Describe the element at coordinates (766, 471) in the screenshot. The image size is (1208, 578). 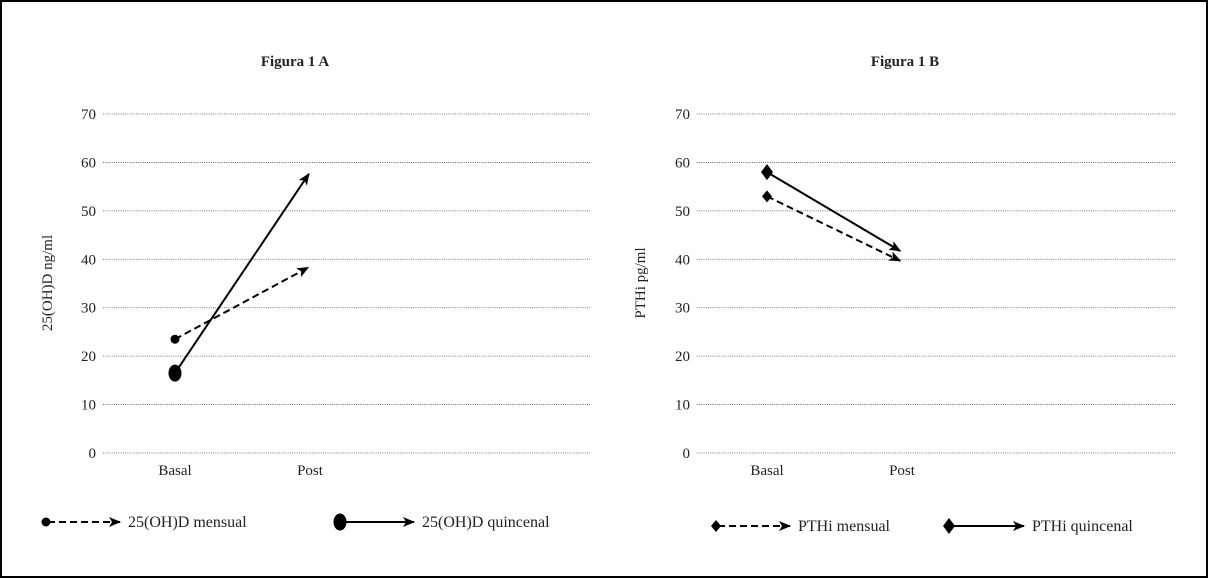
I see `chart-b-x-tick-label: Basal` at that location.